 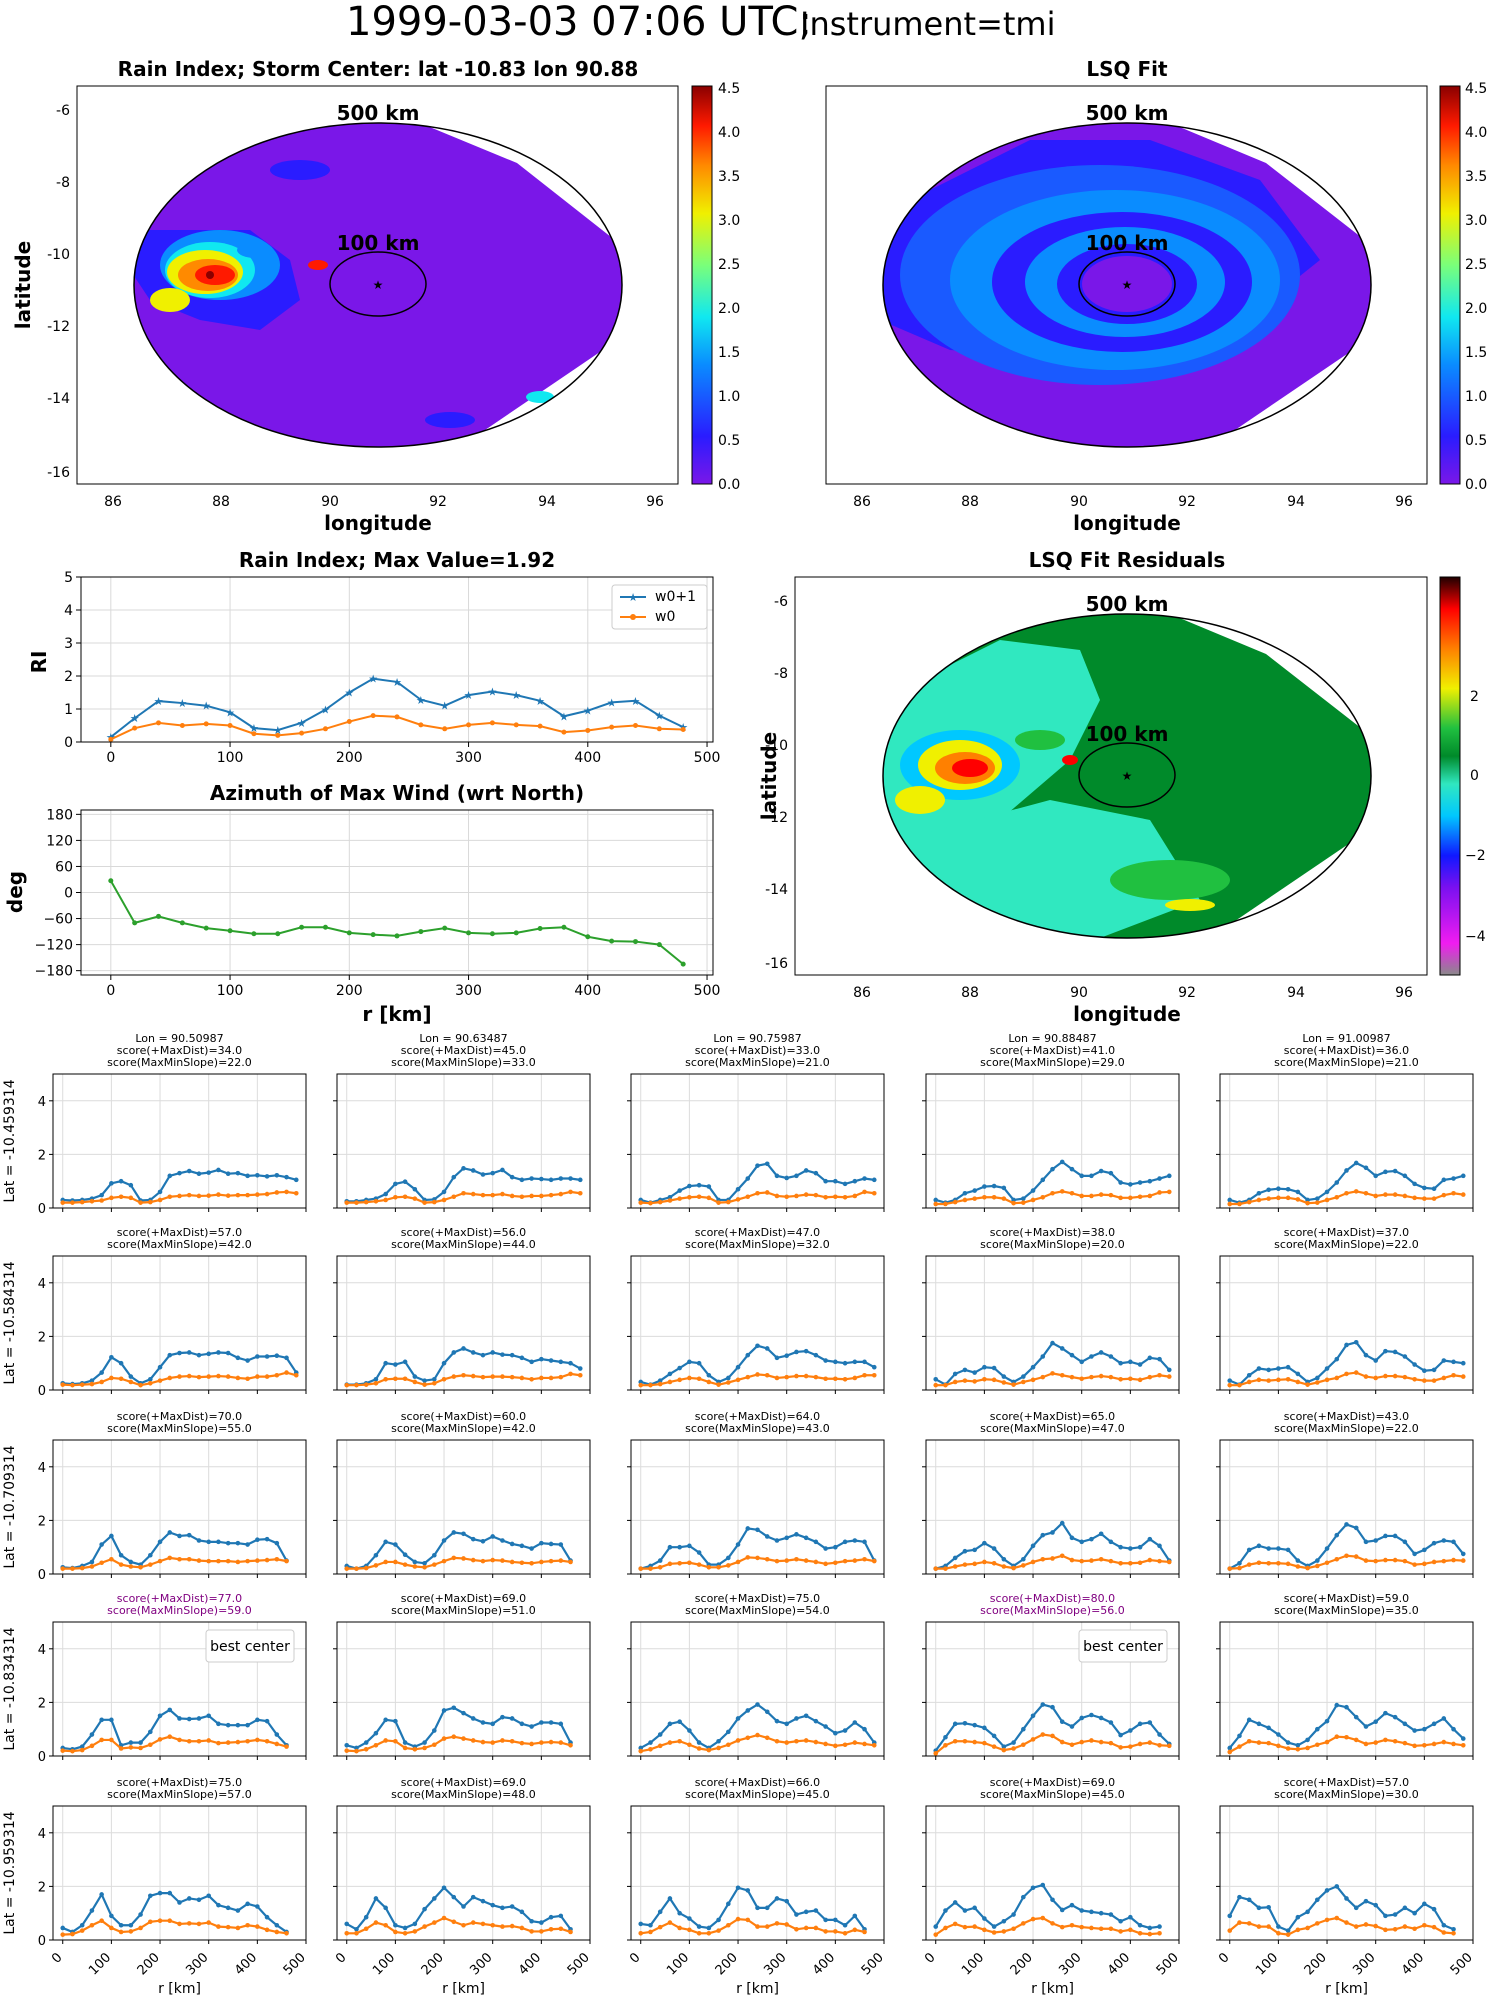 I want to click on panel-score-slope: score(MaxMinSlope)=42.0, so click(x=179, y=1244).